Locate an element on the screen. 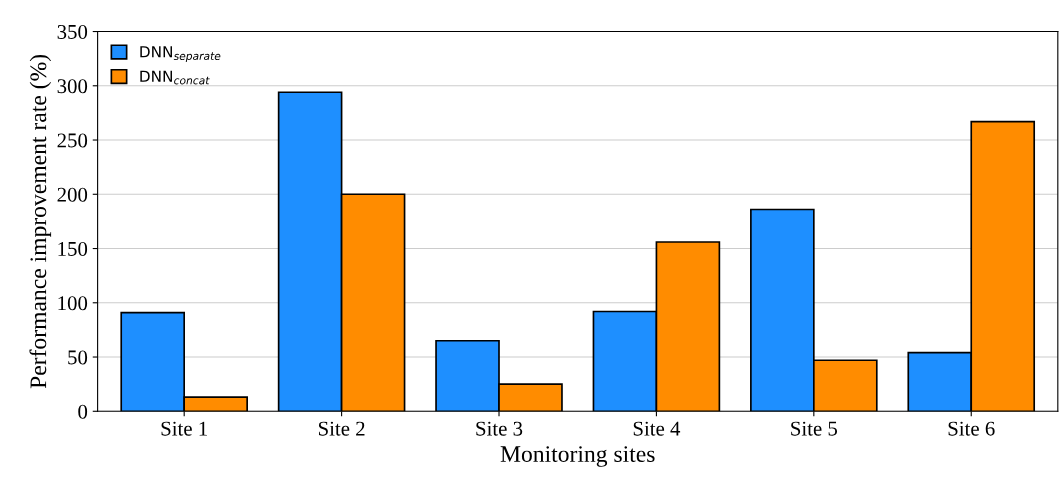  x-tick-label: Site 3 is located at coordinates (499, 428).